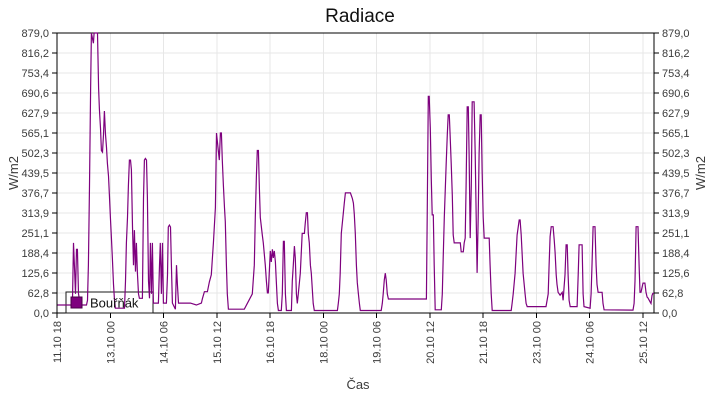  Describe the element at coordinates (537, 342) in the screenshot. I see `x-tick-label: 23.10 00` at that location.